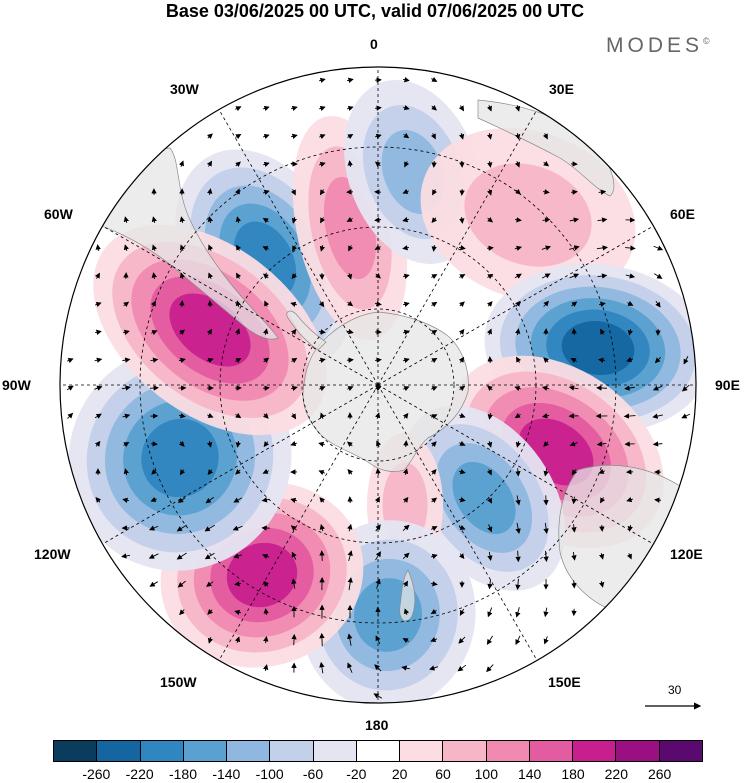  What do you see at coordinates (443, 774) in the screenshot?
I see `colorbar-tick-label: 60` at bounding box center [443, 774].